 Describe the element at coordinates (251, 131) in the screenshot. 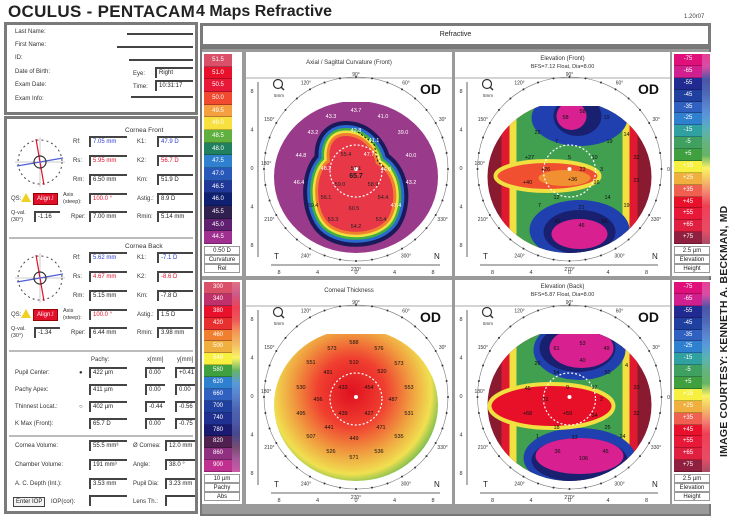

I see `y-tick-label: 4` at that location.